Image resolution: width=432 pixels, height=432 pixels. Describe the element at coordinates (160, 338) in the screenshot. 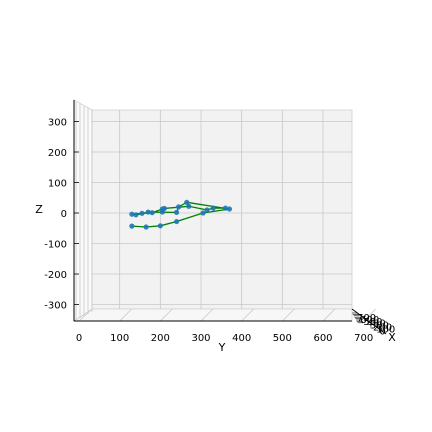

I see `y-tick-label: 200` at that location.